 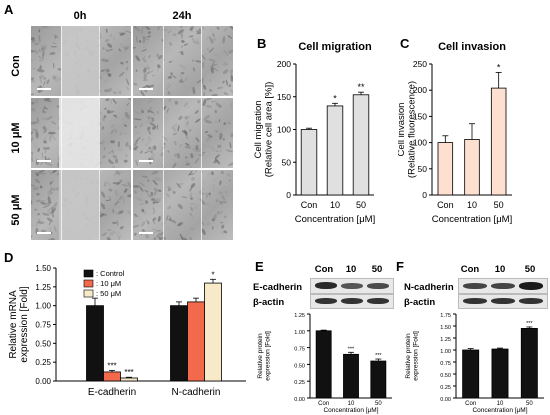 What do you see at coordinates (472, 47) in the screenshot?
I see `chart-title: Cell invasion` at bounding box center [472, 47].